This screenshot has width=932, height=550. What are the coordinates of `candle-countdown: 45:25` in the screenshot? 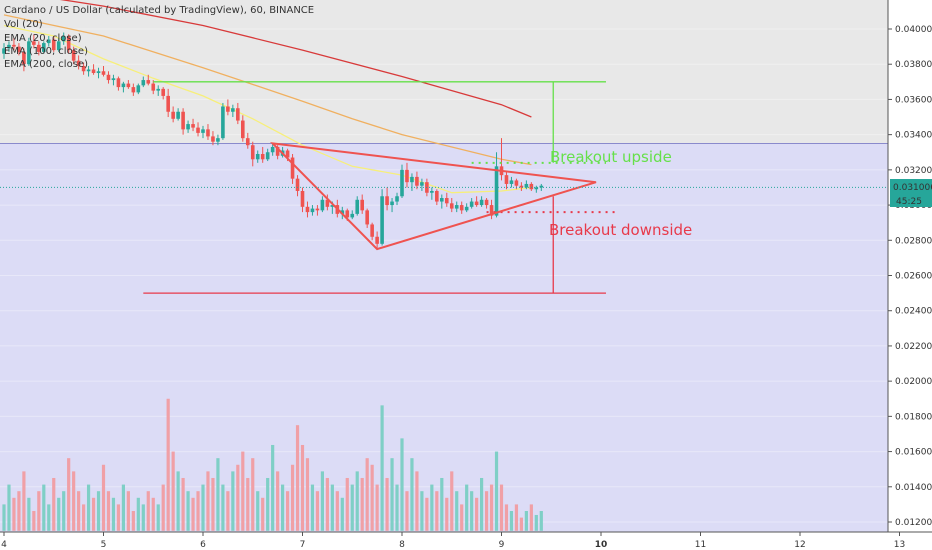 It's located at (909, 202).